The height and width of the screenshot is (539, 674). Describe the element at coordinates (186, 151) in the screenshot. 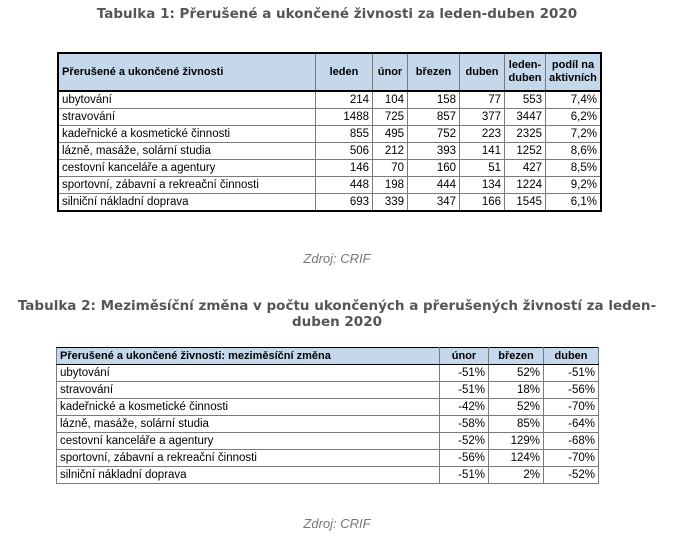

I see `table1-cell-name: lázně, masáže, solární studia` at that location.